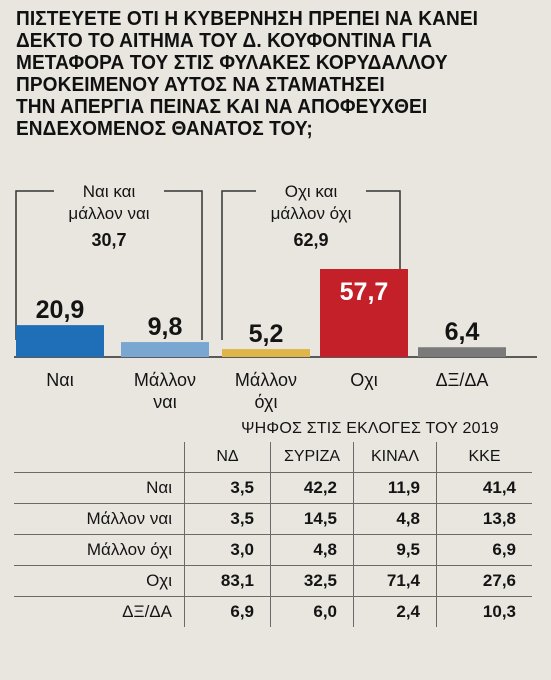 Image resolution: width=551 pixels, height=680 pixels. I want to click on table-row-no: Οχι 83,1 32,5 71,4 27,6, so click(273, 581).